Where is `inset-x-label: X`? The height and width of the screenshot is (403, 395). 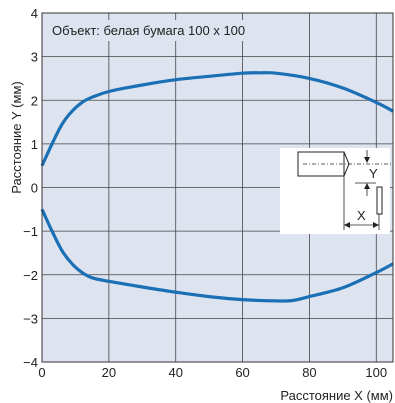 inset-x-label: X is located at coordinates (361, 215).